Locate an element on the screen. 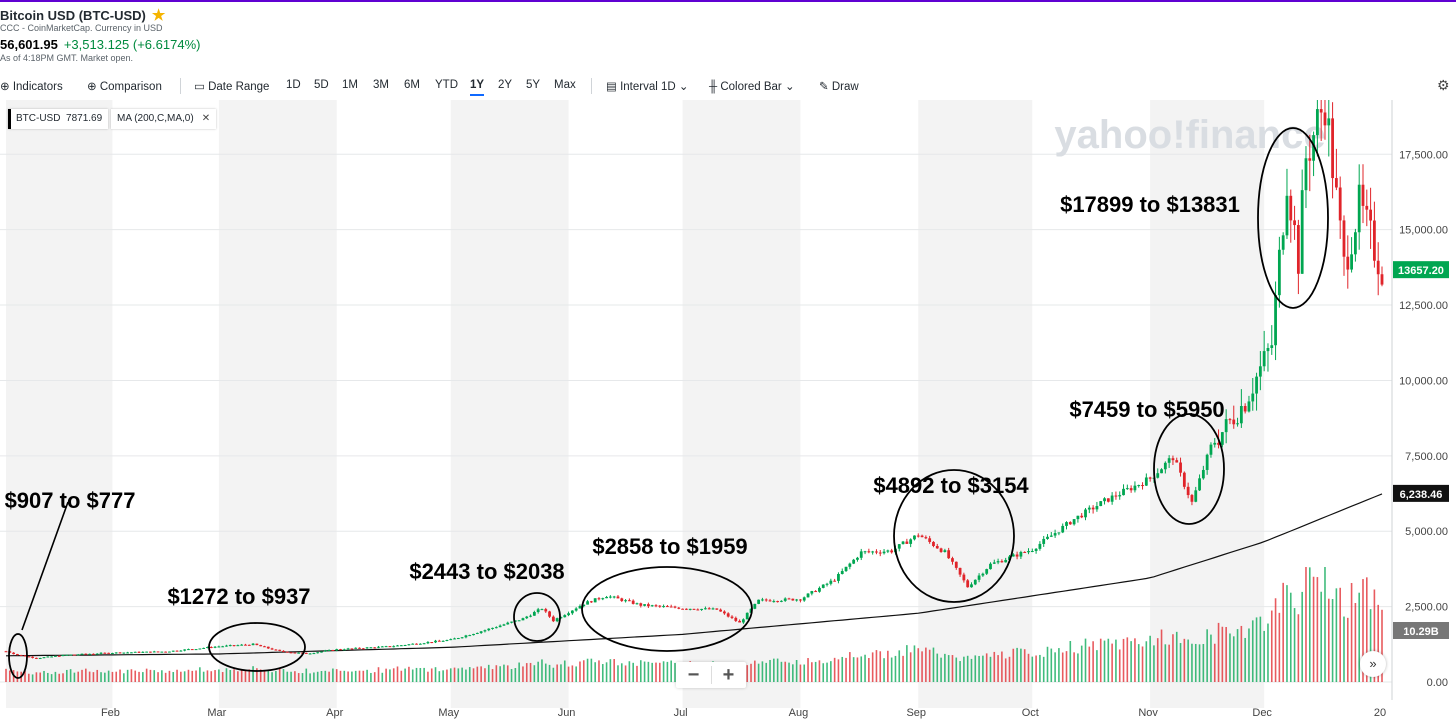 This screenshot has height=724, width=1456. range-5d: 5D is located at coordinates (321, 85).